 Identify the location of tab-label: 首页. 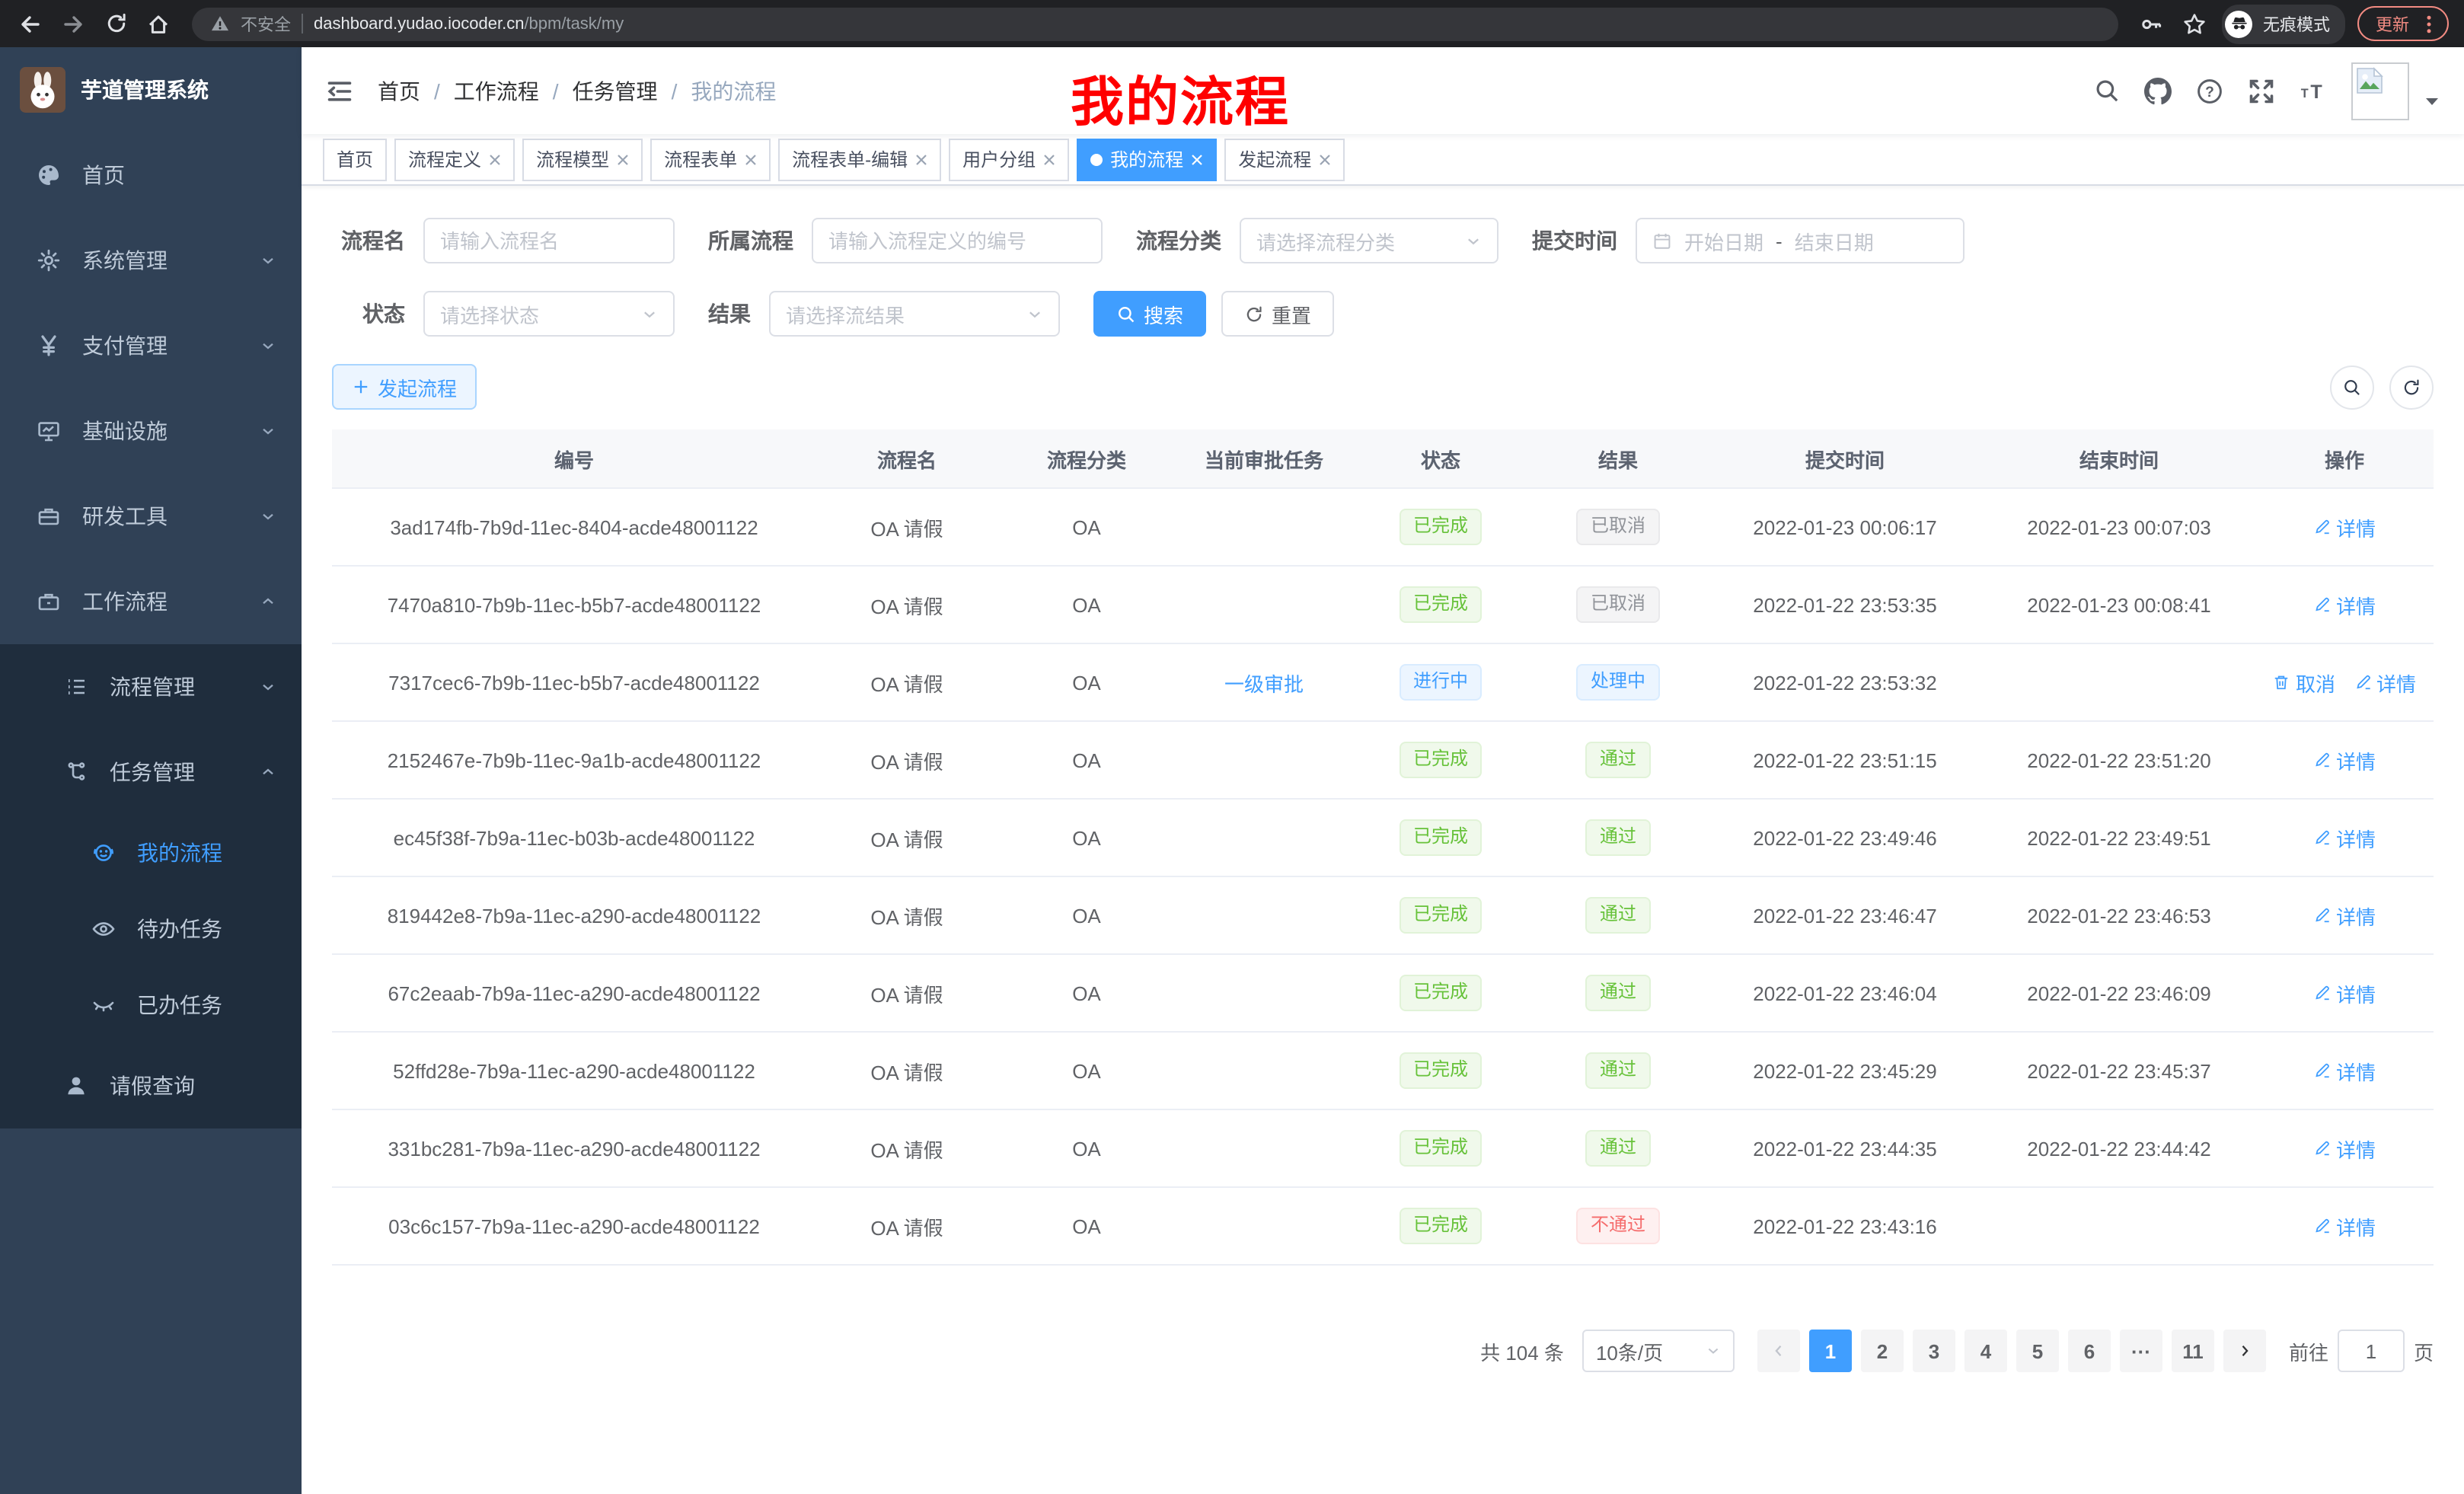
(355, 160).